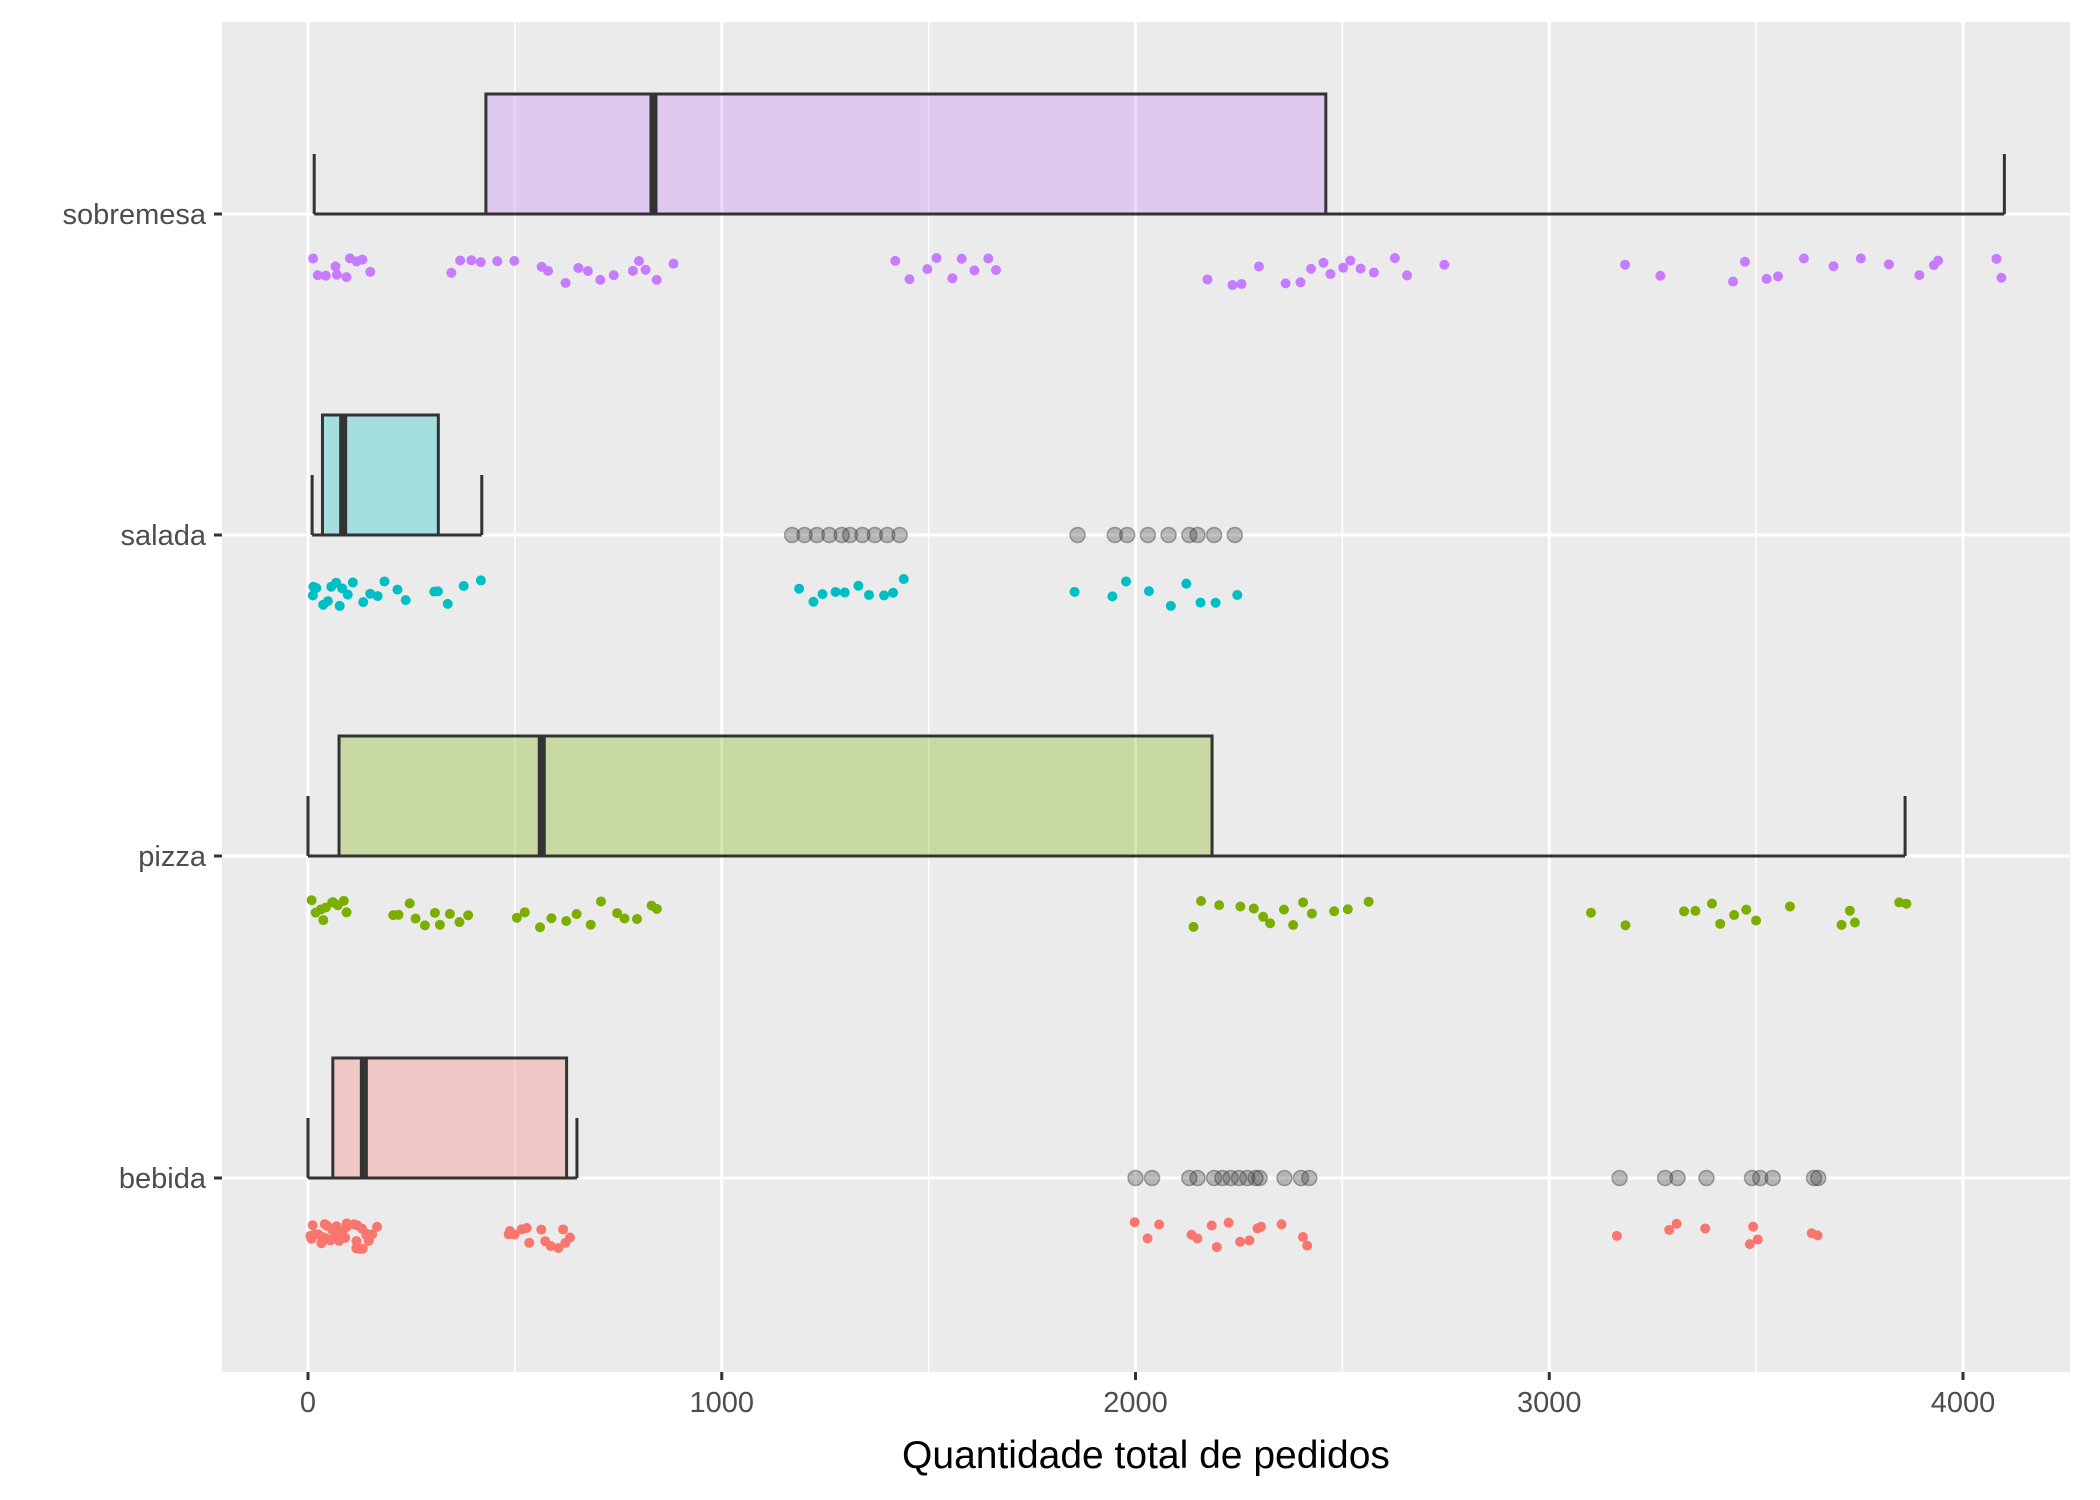  What do you see at coordinates (775, 796) in the screenshot?
I see `box-iqr-pizza` at bounding box center [775, 796].